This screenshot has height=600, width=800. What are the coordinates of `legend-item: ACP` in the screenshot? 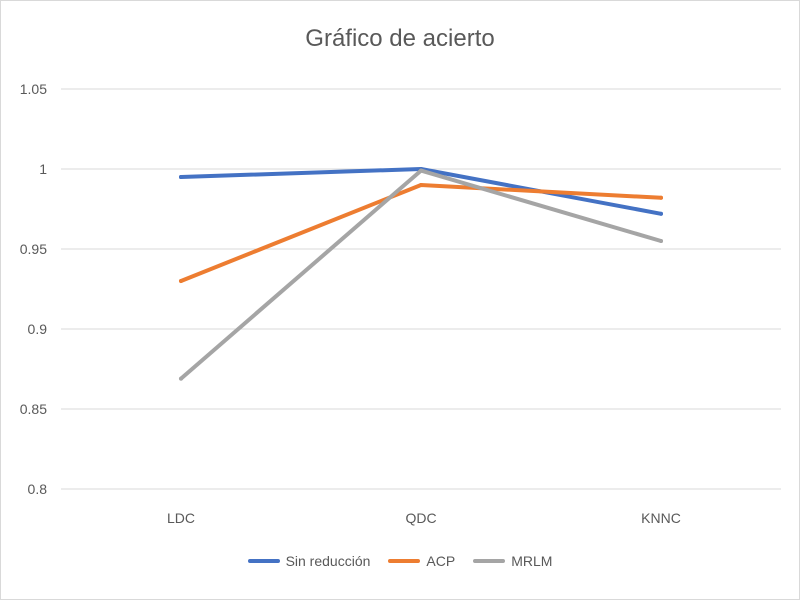 It's located at (421, 561).